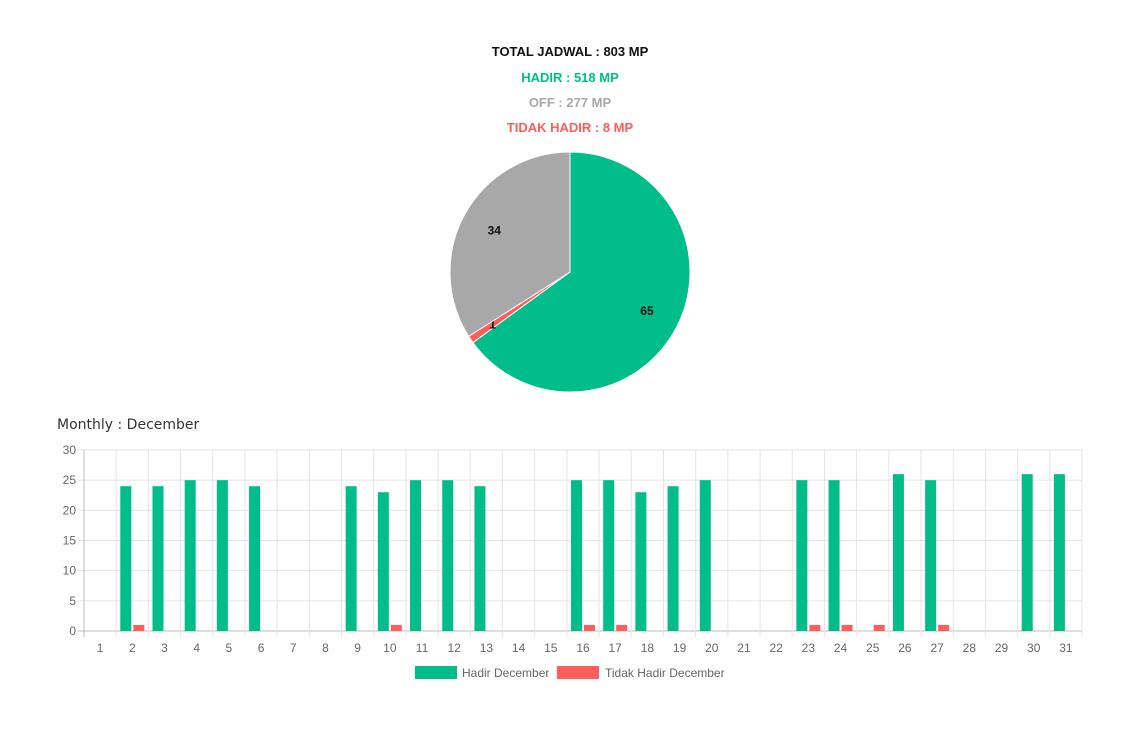 This screenshot has width=1140, height=738. I want to click on x-tick-label: 29, so click(1002, 648).